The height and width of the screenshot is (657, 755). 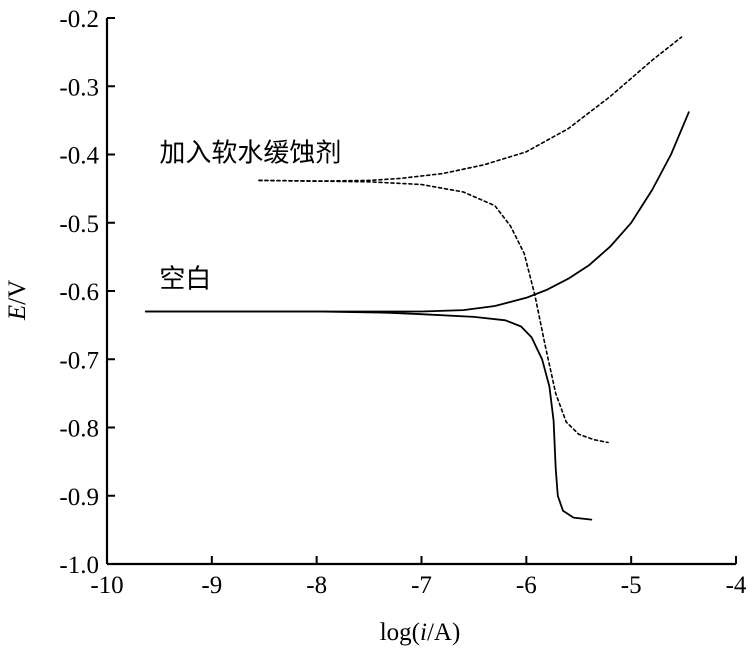 I want to click on series-annotation-label: 空白, so click(x=185, y=280).